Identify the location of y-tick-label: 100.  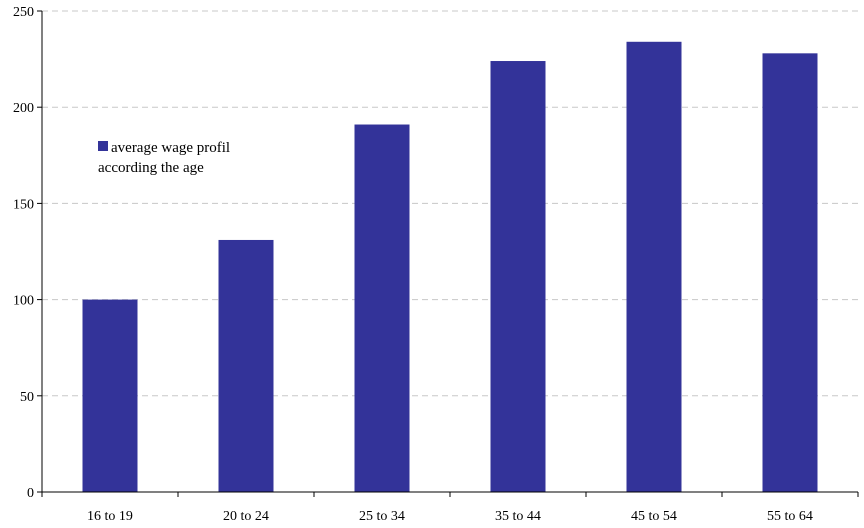
(23, 301).